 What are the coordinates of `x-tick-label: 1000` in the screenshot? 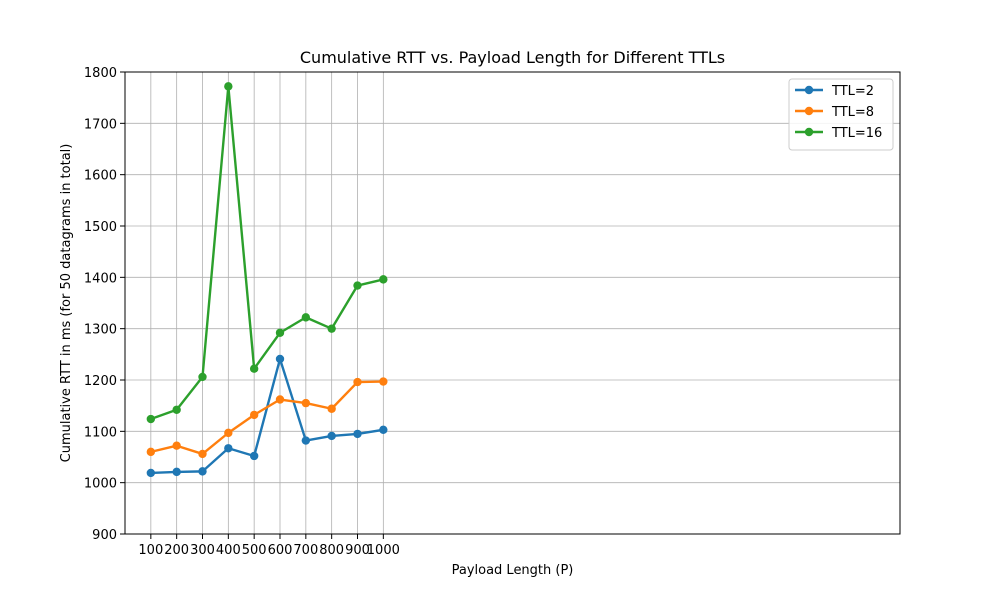 It's located at (383, 550).